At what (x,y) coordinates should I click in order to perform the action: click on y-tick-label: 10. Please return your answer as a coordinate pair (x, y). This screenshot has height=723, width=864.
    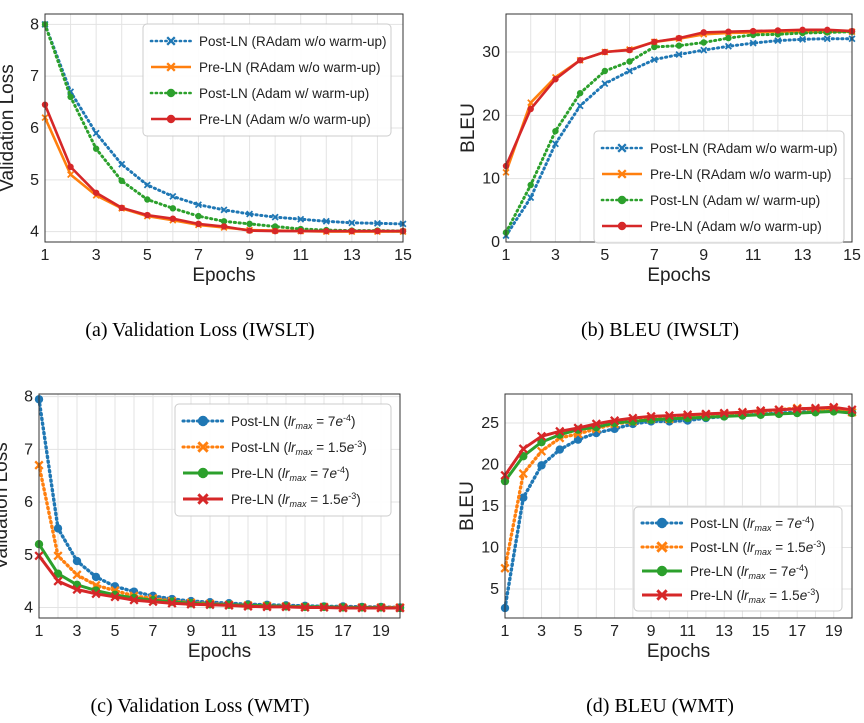
    Looking at the image, I should click on (491, 179).